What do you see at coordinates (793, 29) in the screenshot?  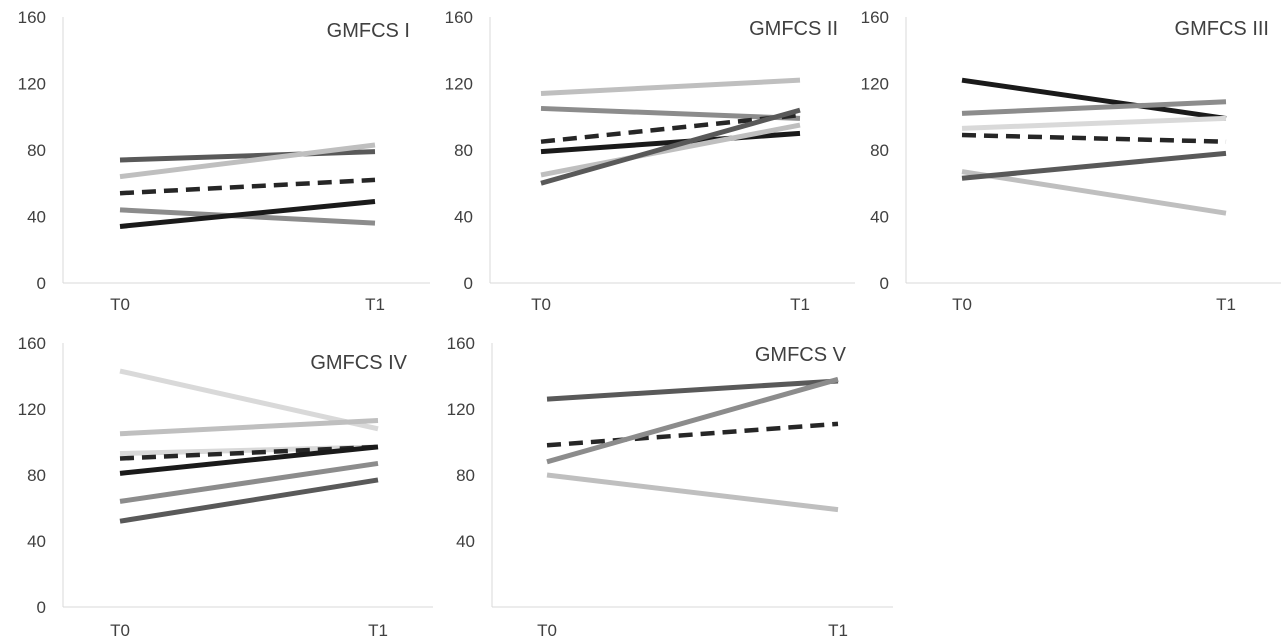 I see `panel-title: GMFCS II` at bounding box center [793, 29].